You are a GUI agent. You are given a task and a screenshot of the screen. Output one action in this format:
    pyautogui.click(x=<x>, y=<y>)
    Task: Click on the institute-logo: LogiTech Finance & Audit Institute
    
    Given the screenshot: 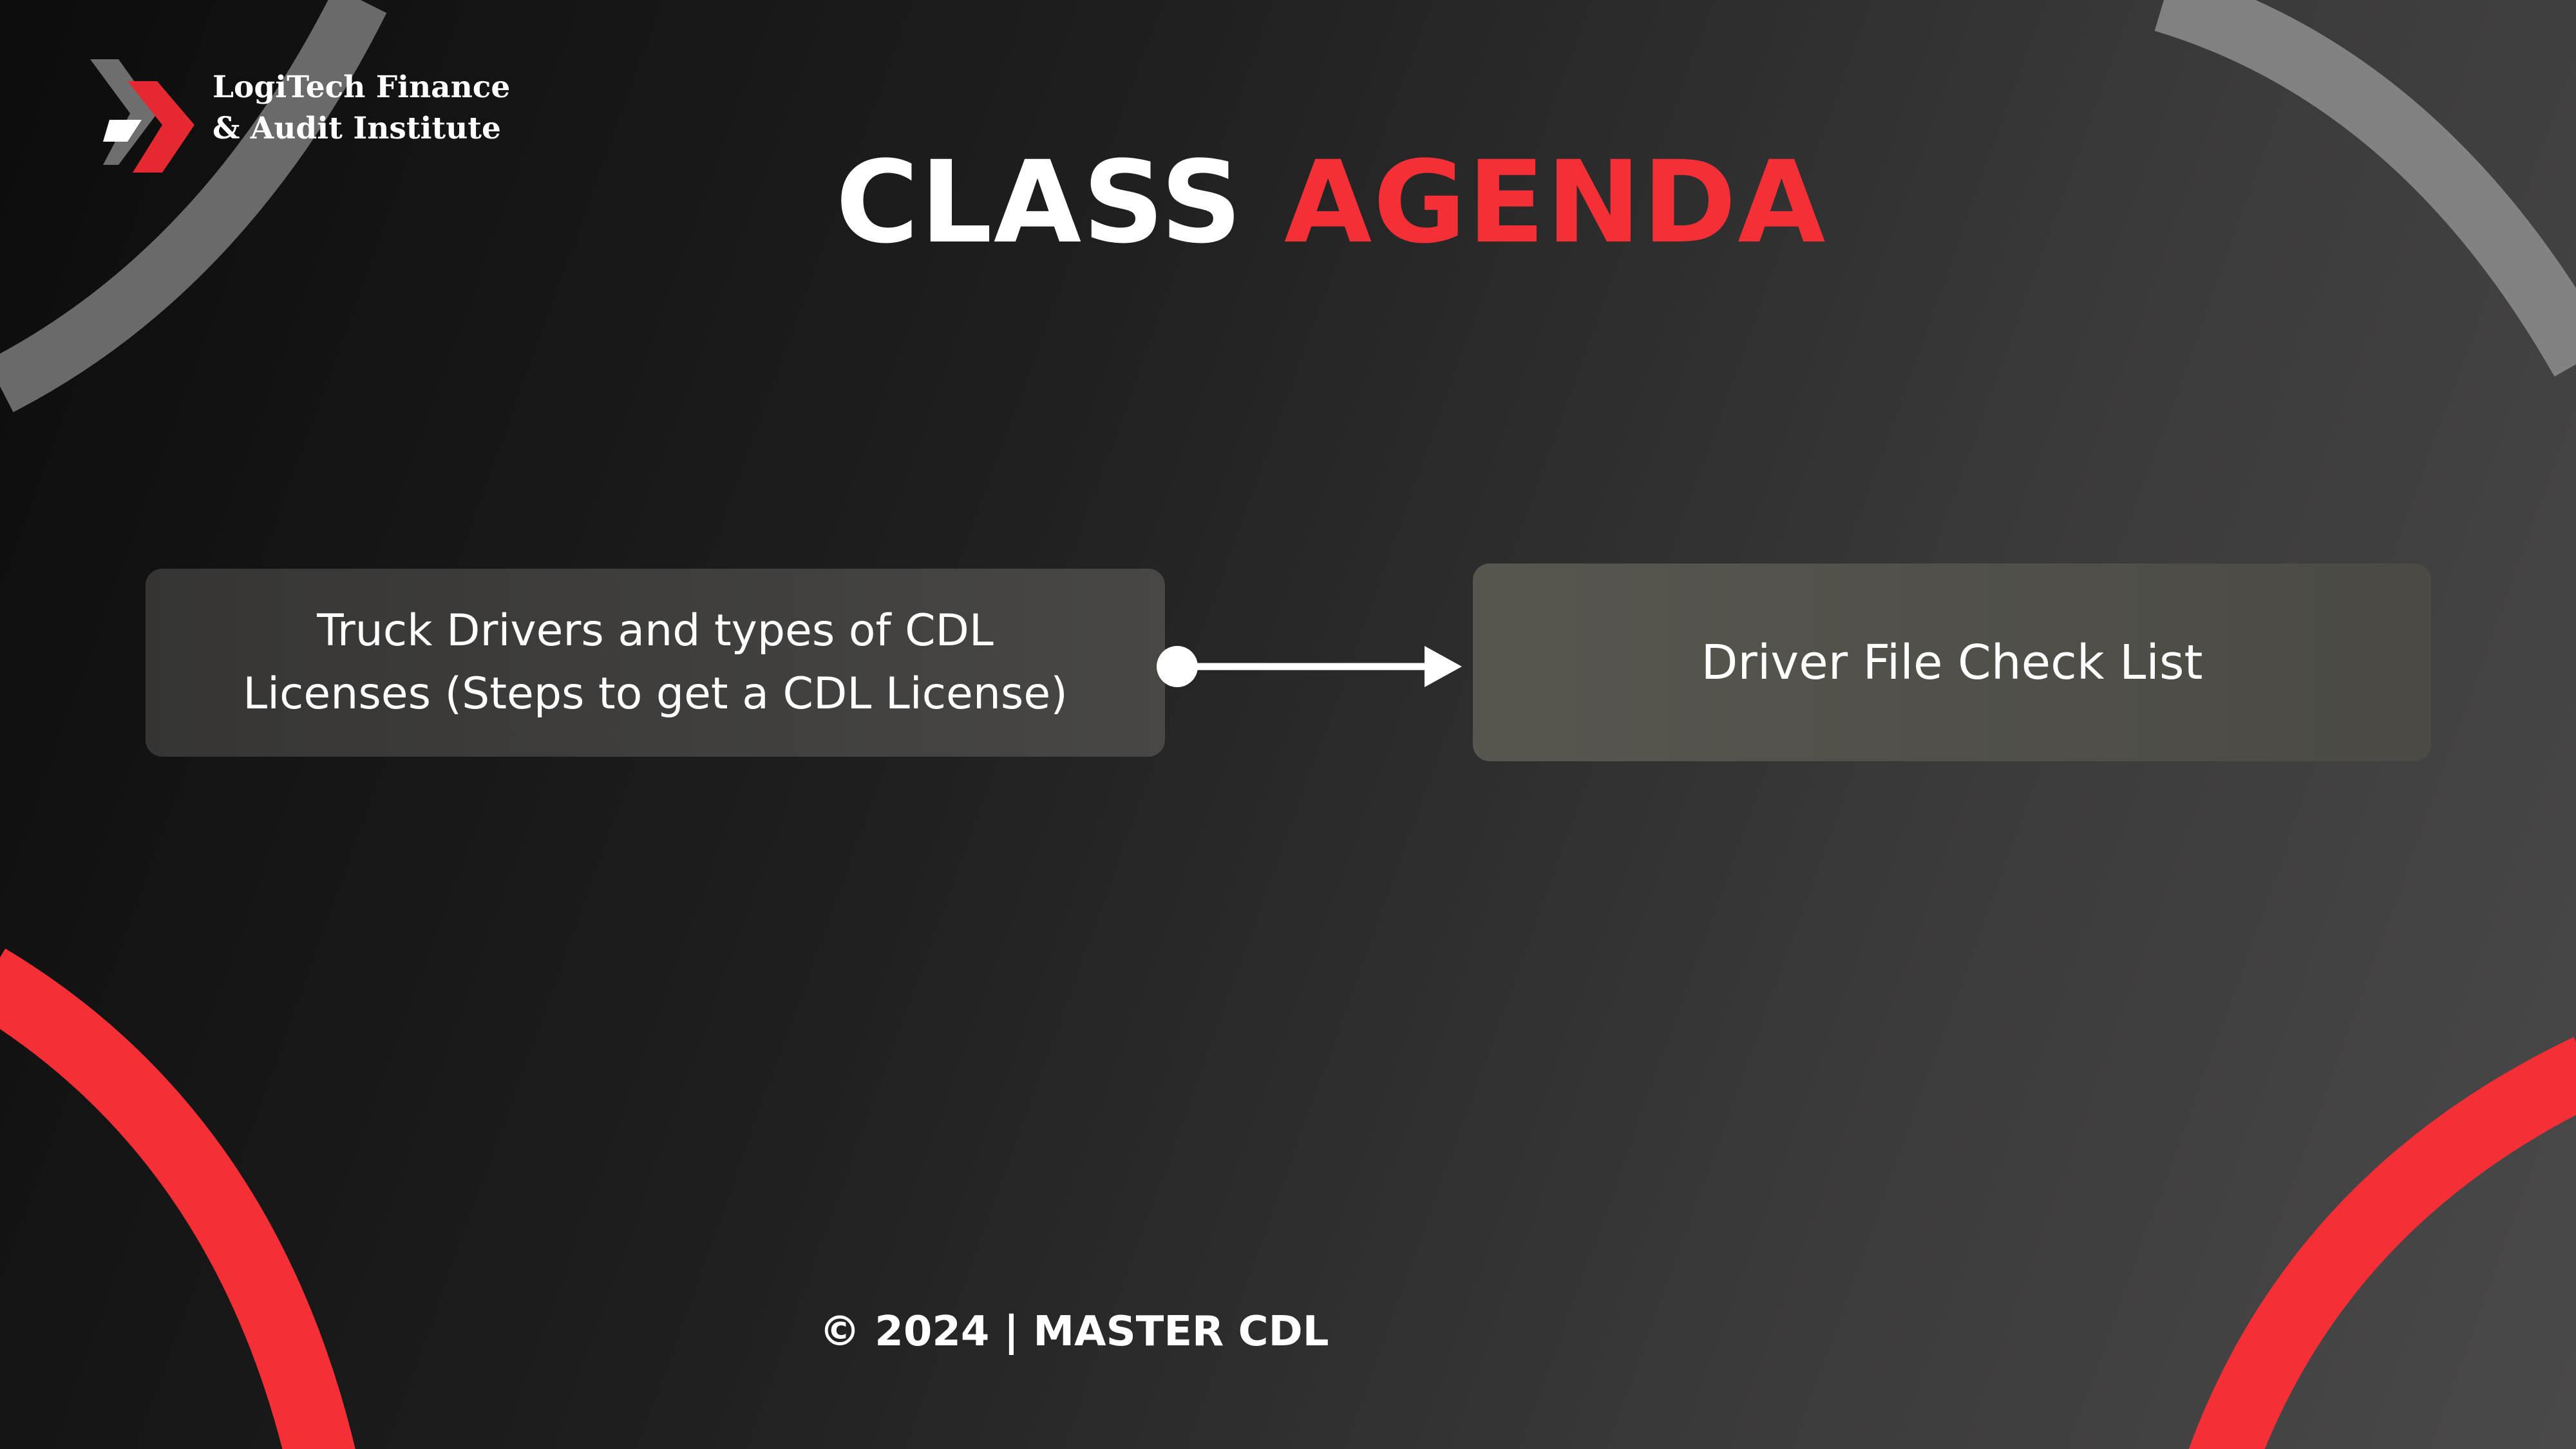 What is the action you would take?
    pyautogui.click(x=322, y=119)
    